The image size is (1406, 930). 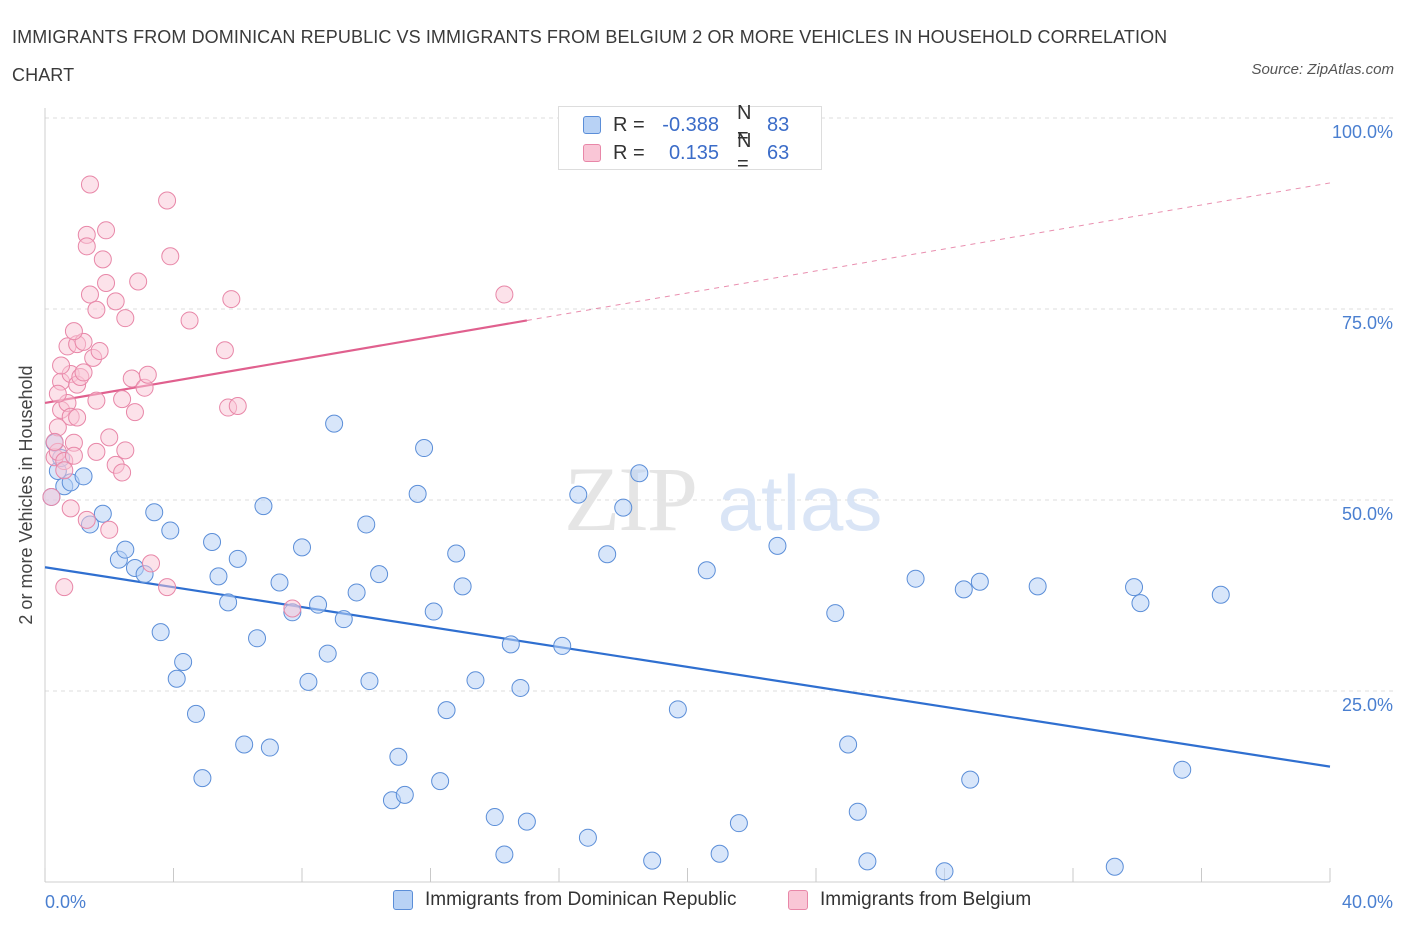 What do you see at coordinates (65, 902) in the screenshot?
I see `x-tick-label: 0.0%` at bounding box center [65, 902].